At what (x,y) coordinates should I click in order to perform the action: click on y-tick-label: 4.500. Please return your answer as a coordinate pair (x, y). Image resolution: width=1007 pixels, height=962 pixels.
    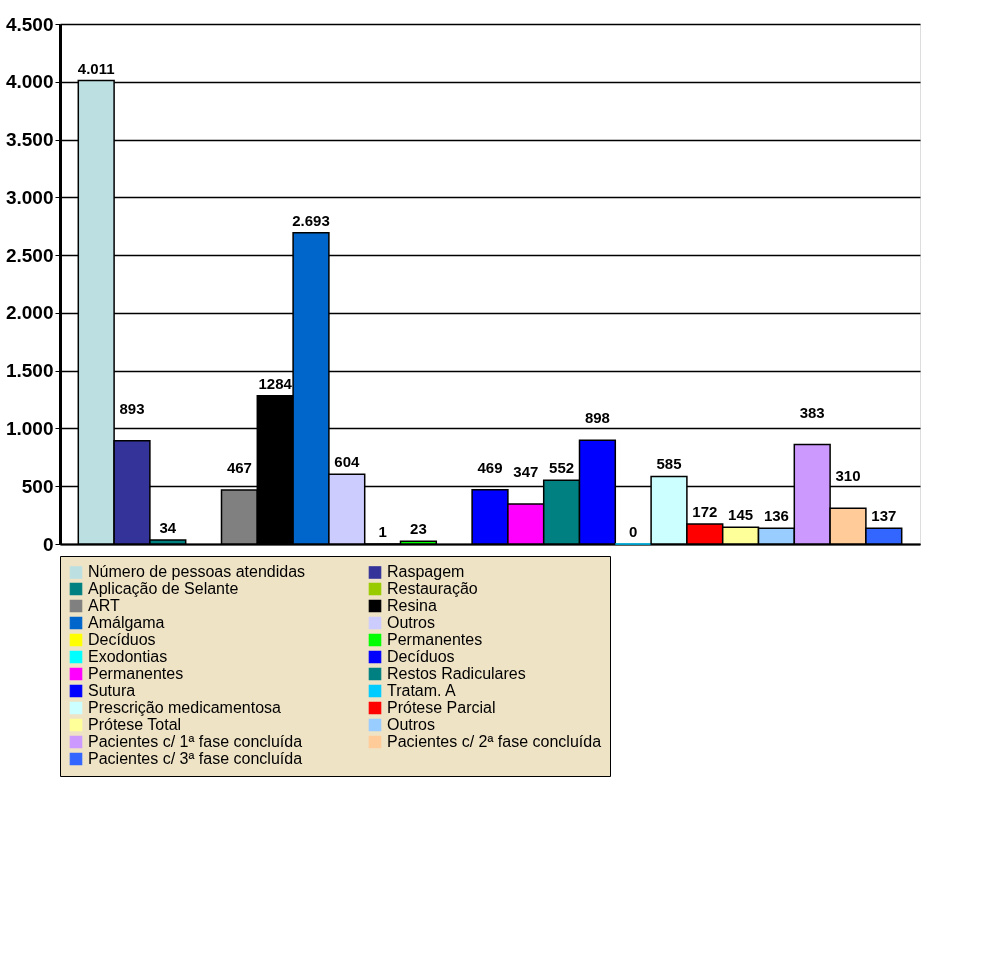
    Looking at the image, I should click on (29, 24).